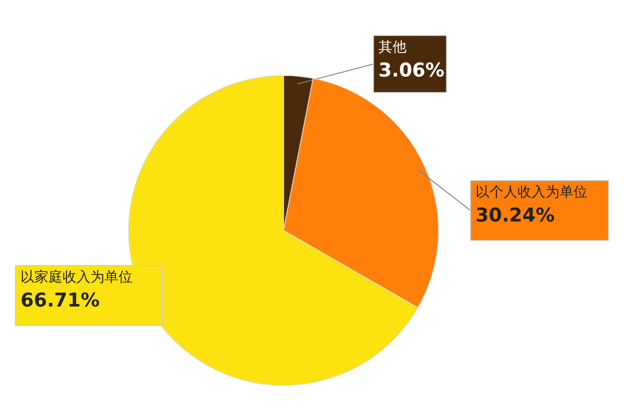 The height and width of the screenshot is (407, 640). What do you see at coordinates (392, 48) in the screenshot?
I see `slice-label: 其他` at bounding box center [392, 48].